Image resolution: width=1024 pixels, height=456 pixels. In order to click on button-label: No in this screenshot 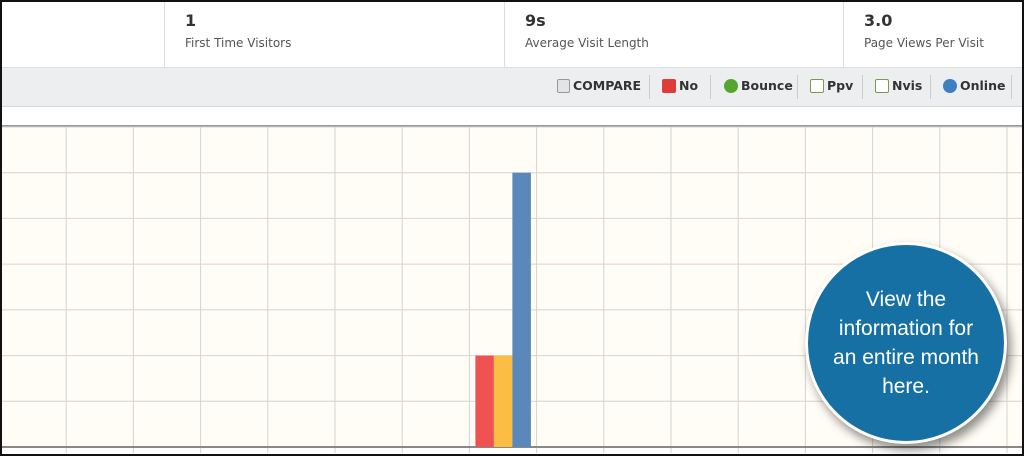, I will do `click(689, 85)`.